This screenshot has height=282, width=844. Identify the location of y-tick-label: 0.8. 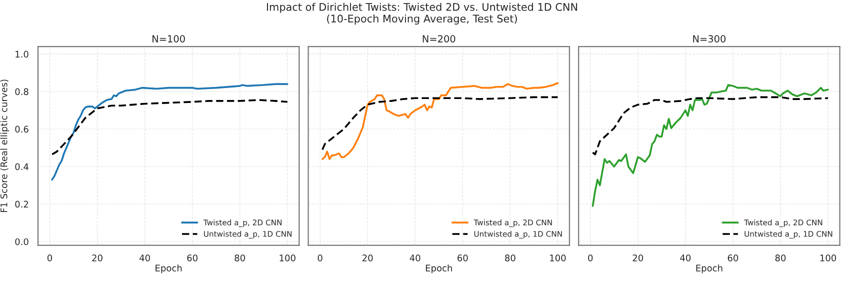
(21, 92).